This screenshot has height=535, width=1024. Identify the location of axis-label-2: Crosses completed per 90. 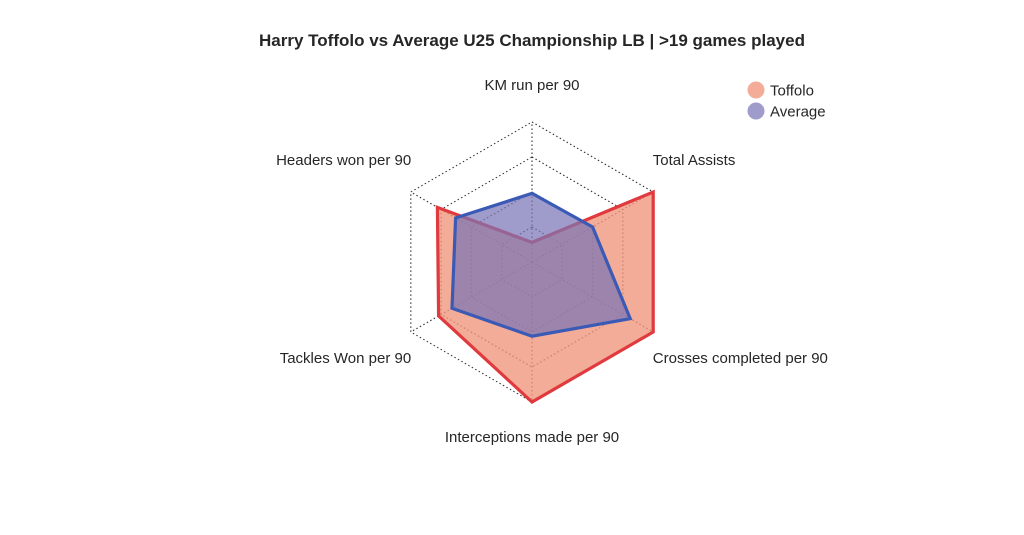
(740, 358).